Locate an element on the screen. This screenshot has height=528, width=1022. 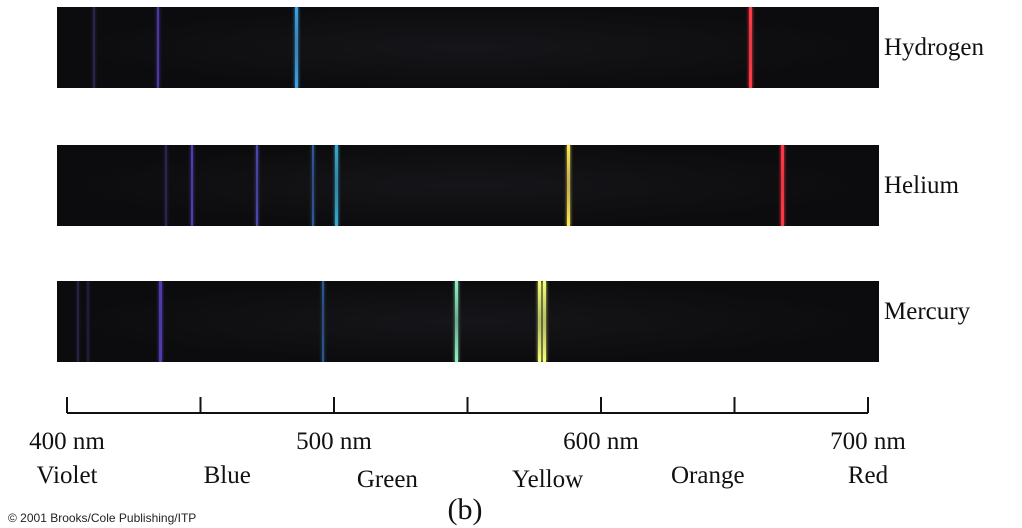
color-band-label: Green is located at coordinates (387, 479).